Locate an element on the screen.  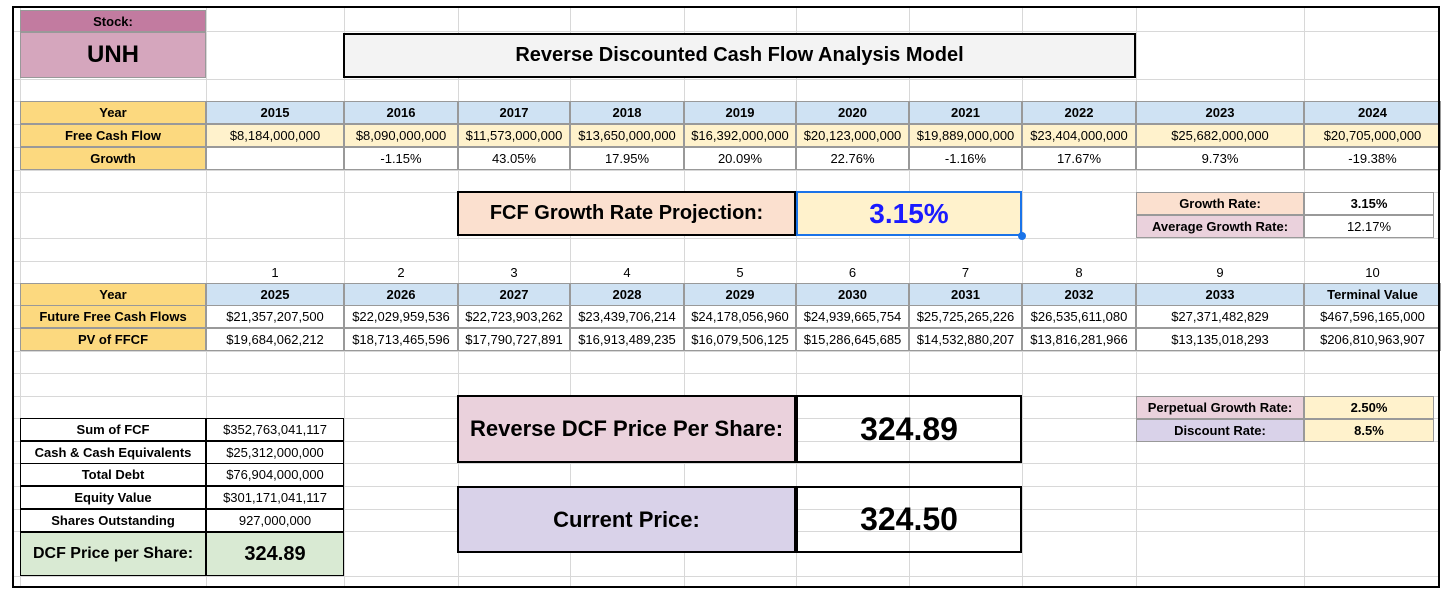
future-pv-cell: $16,079,506,125 is located at coordinates (740, 339).